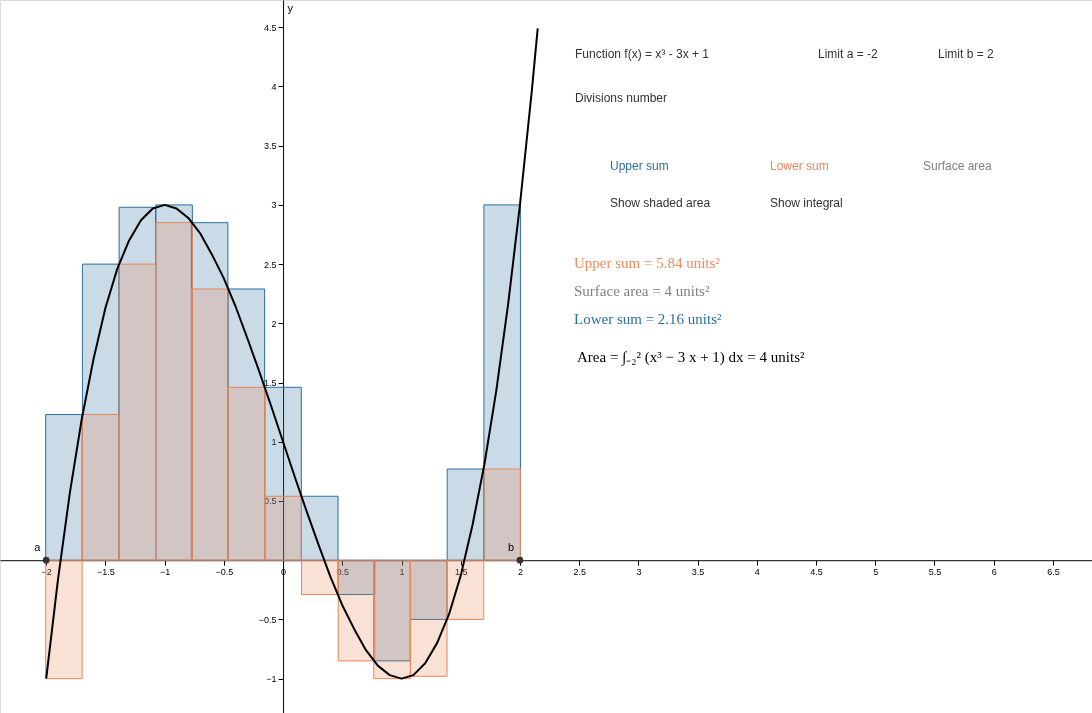 The image size is (1092, 713). What do you see at coordinates (38, 547) in the screenshot?
I see `annotation: a` at bounding box center [38, 547].